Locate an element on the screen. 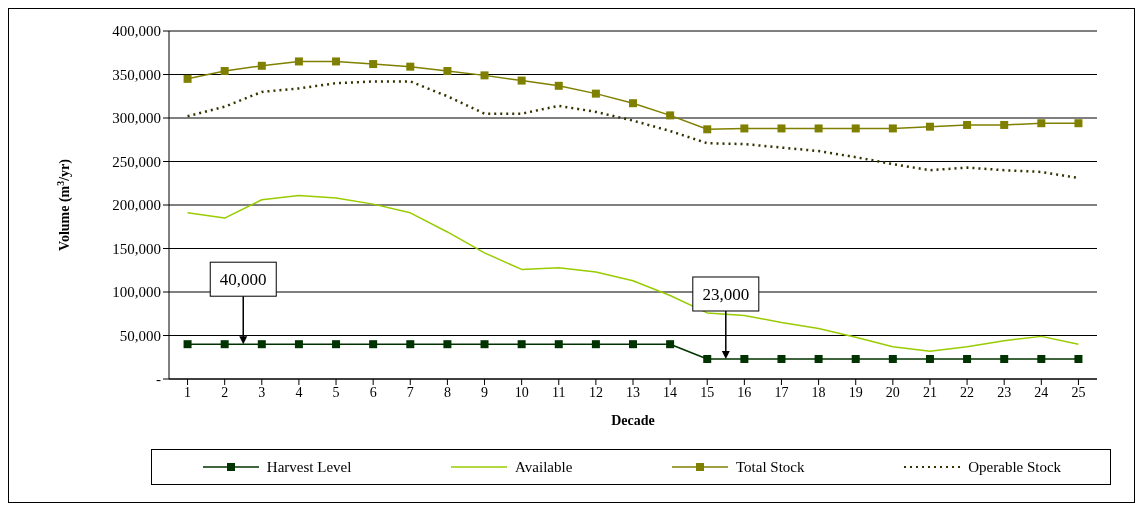 The width and height of the screenshot is (1143, 511). x-tick-label: 2 is located at coordinates (225, 392).